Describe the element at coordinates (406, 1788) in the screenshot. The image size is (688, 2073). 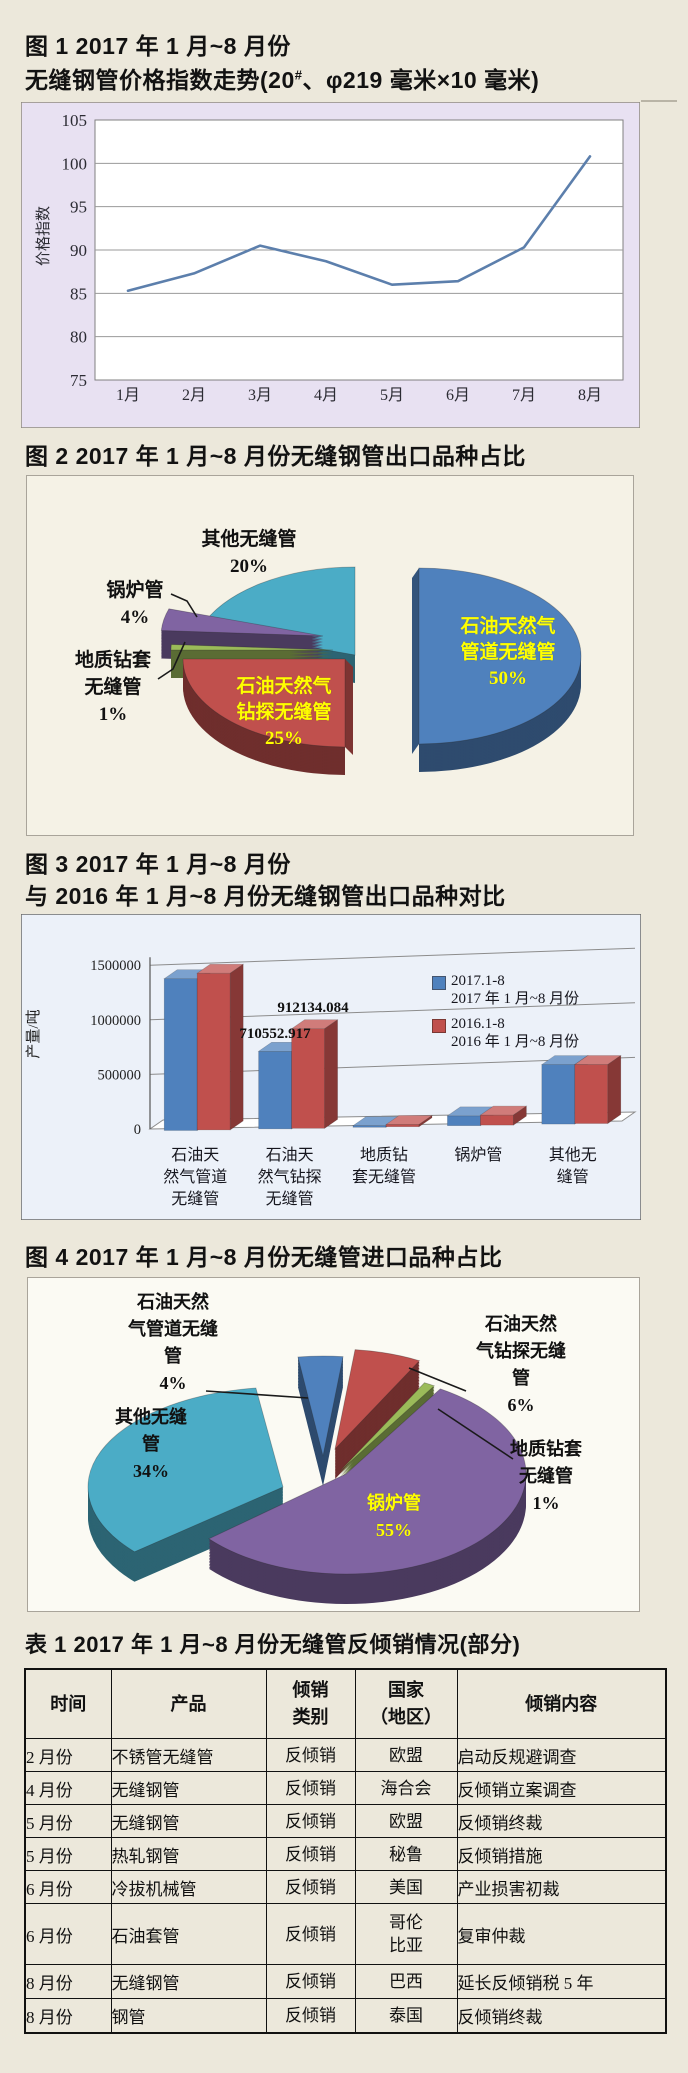
I see `table-cell: 海合会` at that location.